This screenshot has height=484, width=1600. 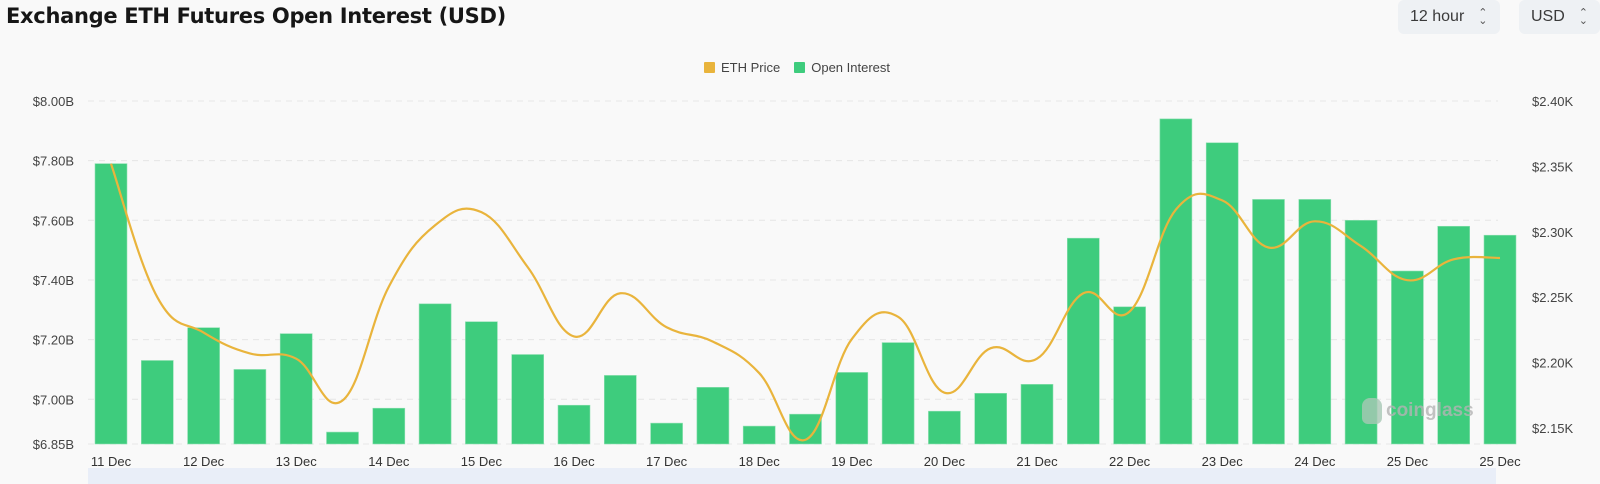 I want to click on x-axis-tick: 22 Dec, so click(x=1130, y=461).